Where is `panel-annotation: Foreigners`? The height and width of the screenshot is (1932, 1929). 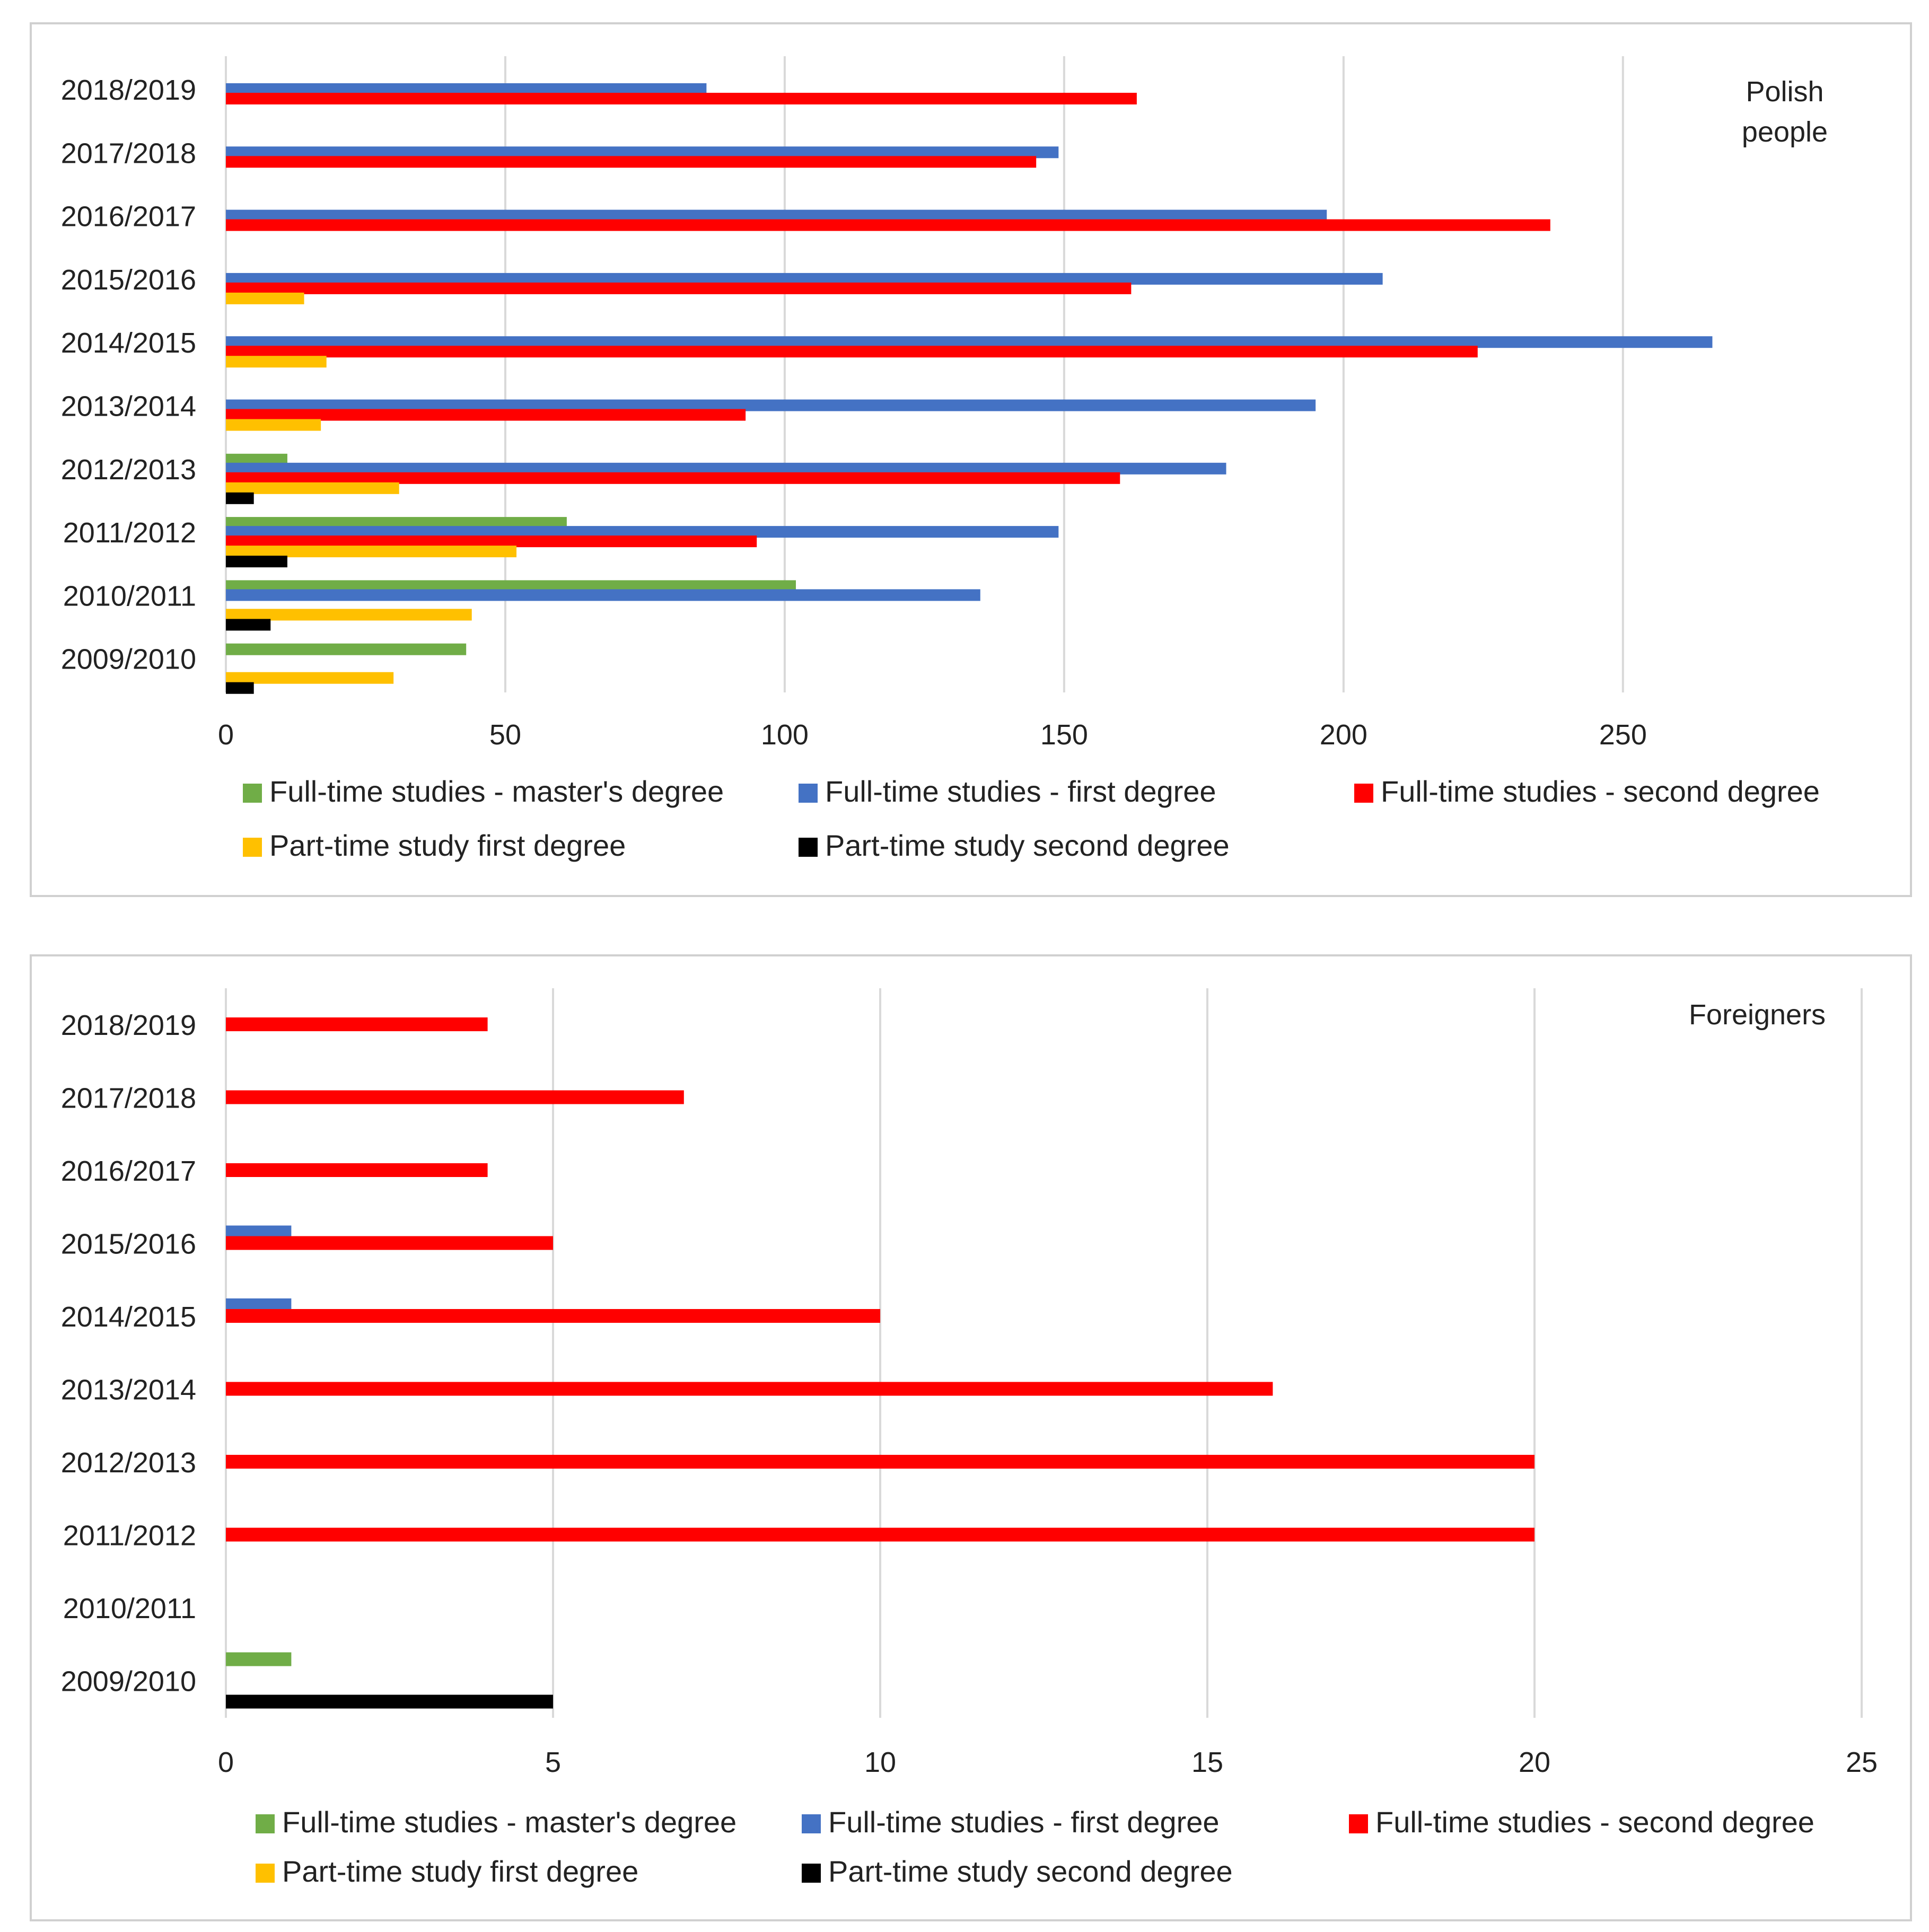 panel-annotation: Foreigners is located at coordinates (1757, 1015).